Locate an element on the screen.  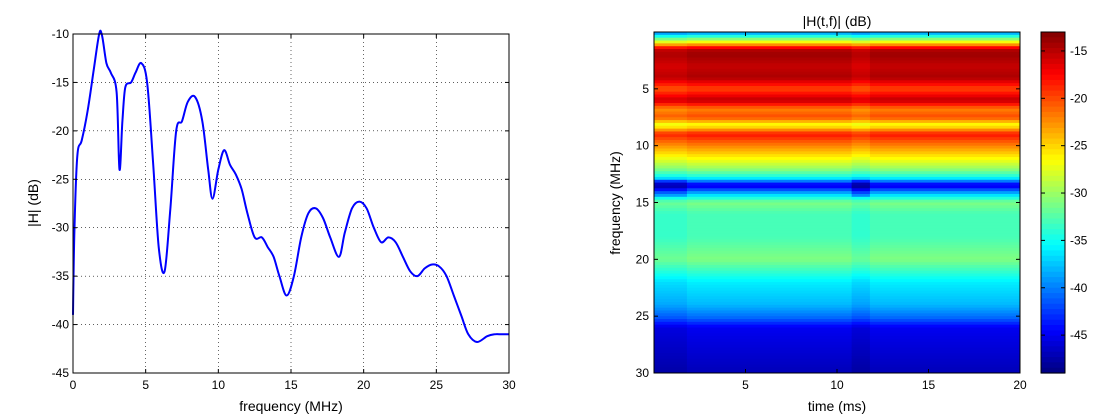
x-tick-label: 30 is located at coordinates (509, 385).